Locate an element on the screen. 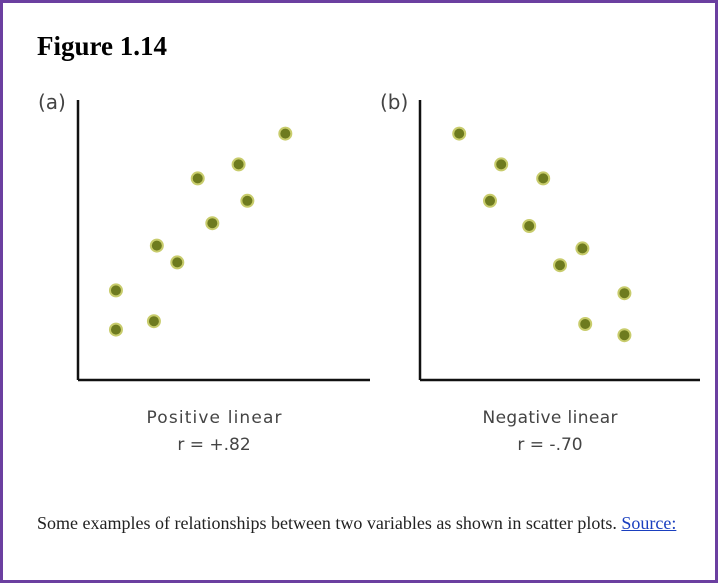 Image resolution: width=718 pixels, height=583 pixels. panel-label: (b) is located at coordinates (394, 102).